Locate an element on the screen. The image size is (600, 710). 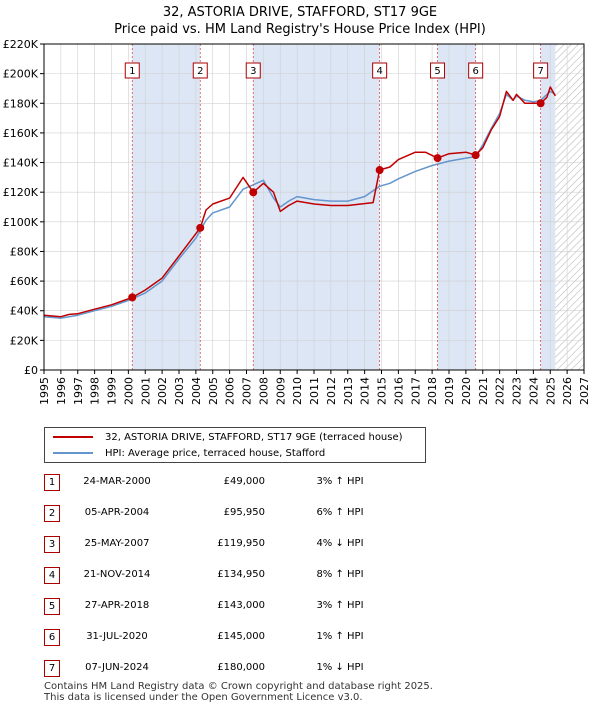
sale-hpi-diff: 1% ↑ HPI is located at coordinates (340, 636).